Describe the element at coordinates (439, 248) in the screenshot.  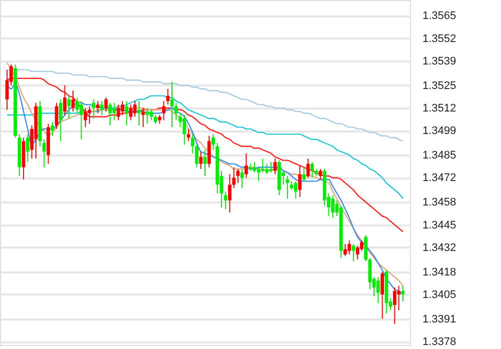
I see `y-tick-label: 1.3432` at that location.